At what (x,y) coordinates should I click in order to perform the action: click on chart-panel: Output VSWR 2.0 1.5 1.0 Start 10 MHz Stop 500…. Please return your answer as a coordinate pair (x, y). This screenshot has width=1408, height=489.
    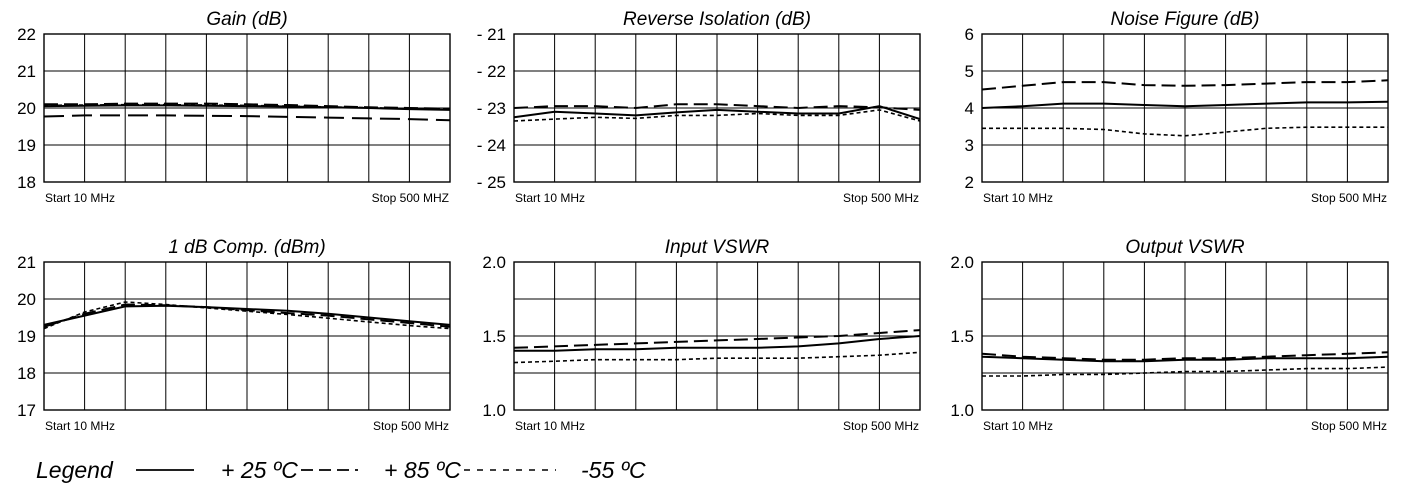
    Looking at the image, I should click on (1163, 333).